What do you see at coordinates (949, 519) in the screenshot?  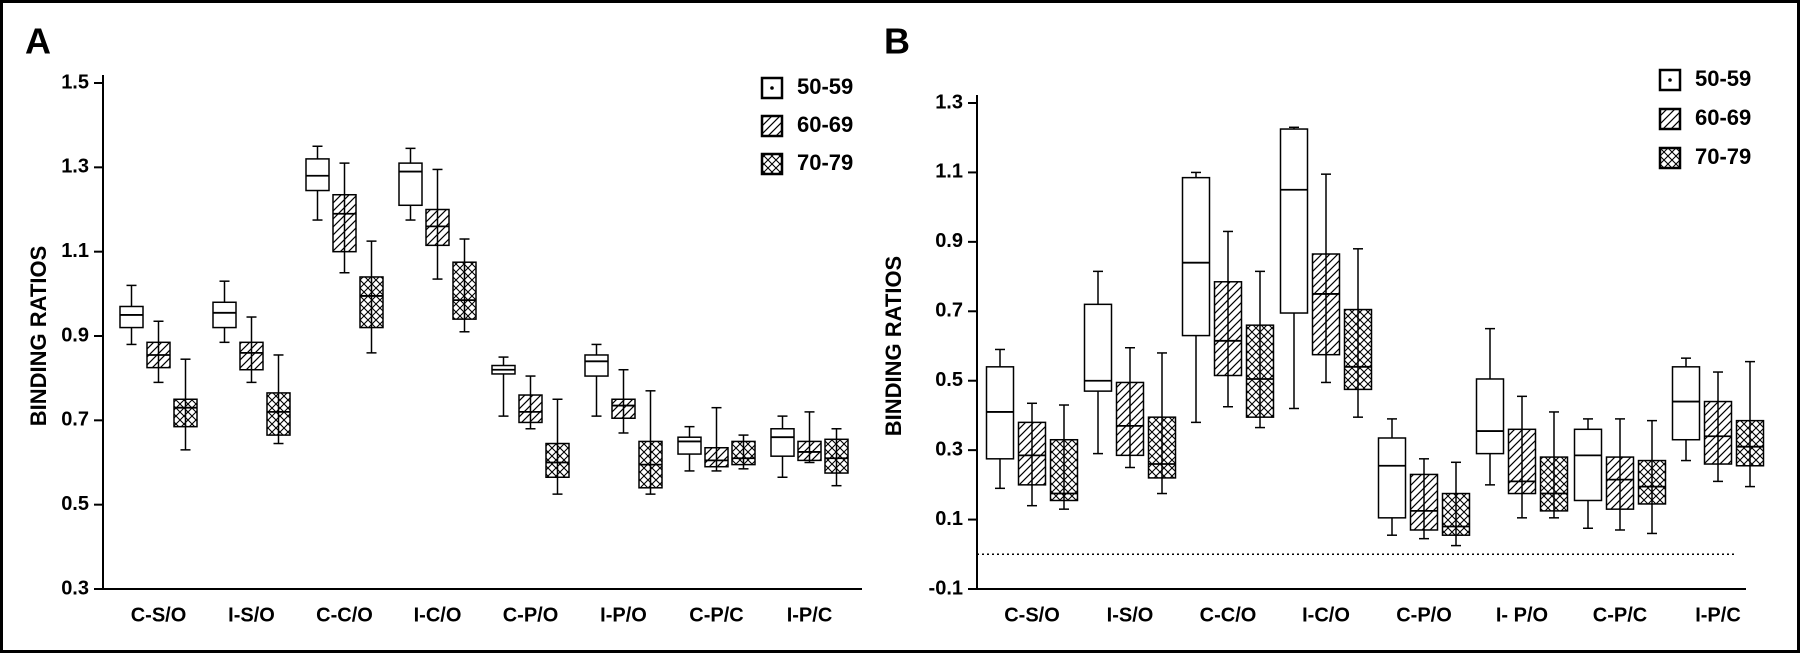 I see `y-tick-label: 0.1` at bounding box center [949, 519].